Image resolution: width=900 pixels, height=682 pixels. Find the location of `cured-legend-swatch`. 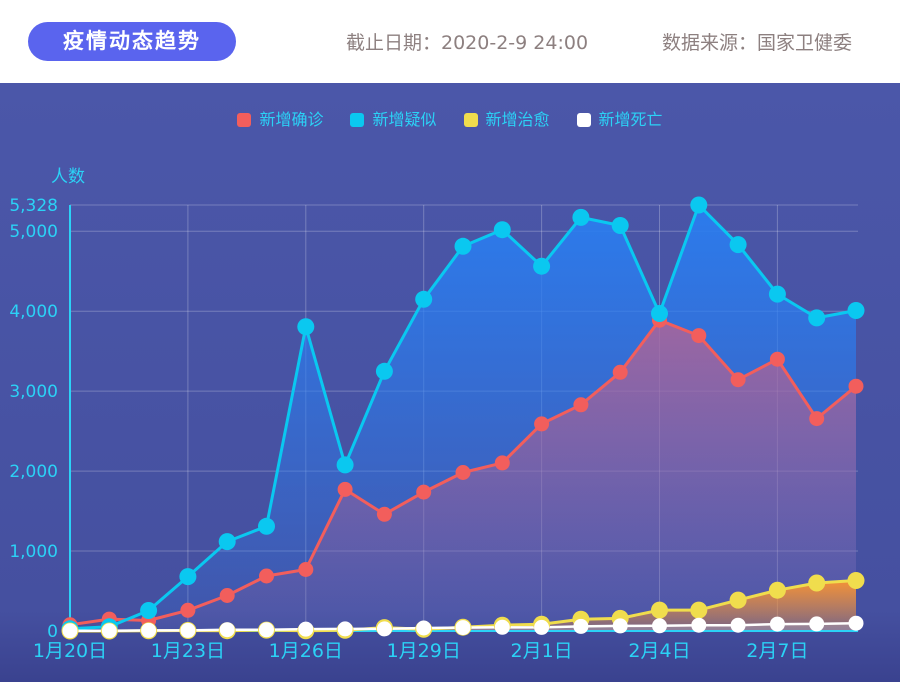

cured-legend-swatch is located at coordinates (470, 120).